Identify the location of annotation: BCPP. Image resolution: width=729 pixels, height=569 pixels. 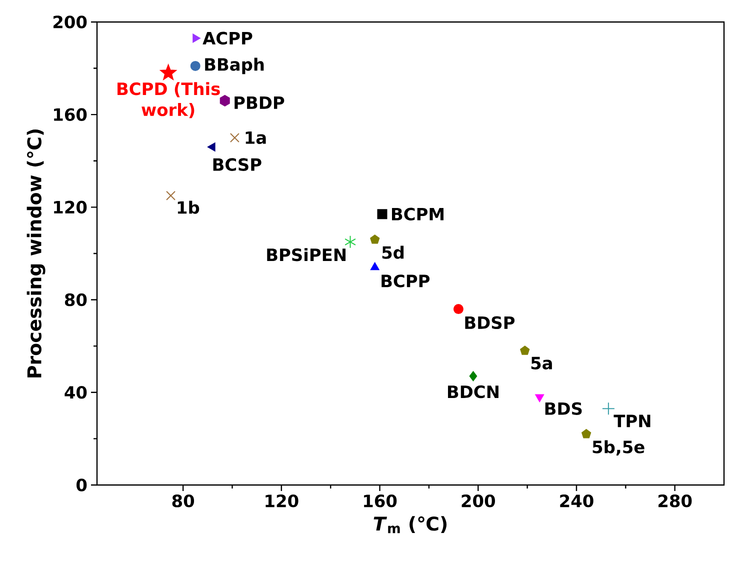
(406, 281).